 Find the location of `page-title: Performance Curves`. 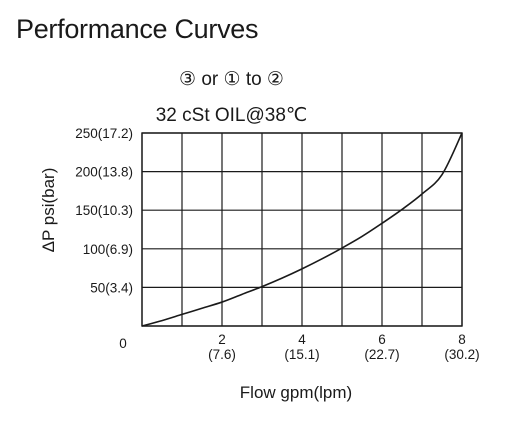

page-title: Performance Curves is located at coordinates (137, 29).